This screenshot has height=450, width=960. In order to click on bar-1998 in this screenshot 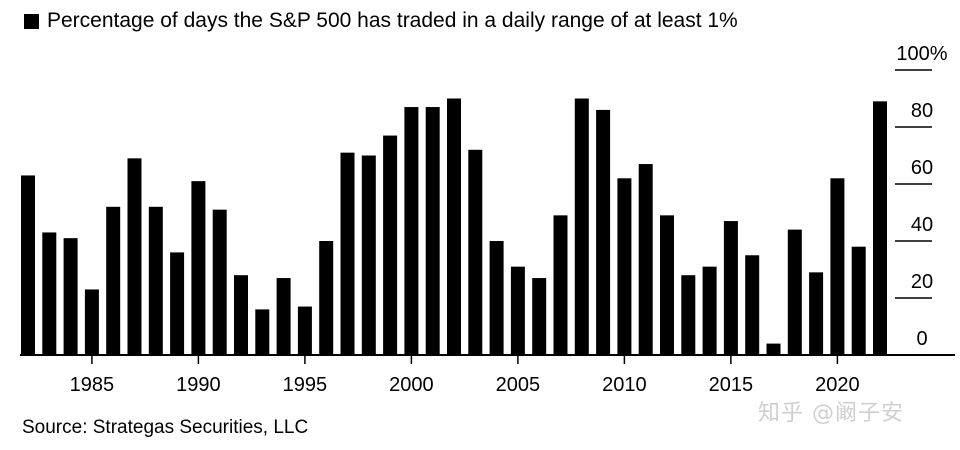, I will do `click(368, 255)`.